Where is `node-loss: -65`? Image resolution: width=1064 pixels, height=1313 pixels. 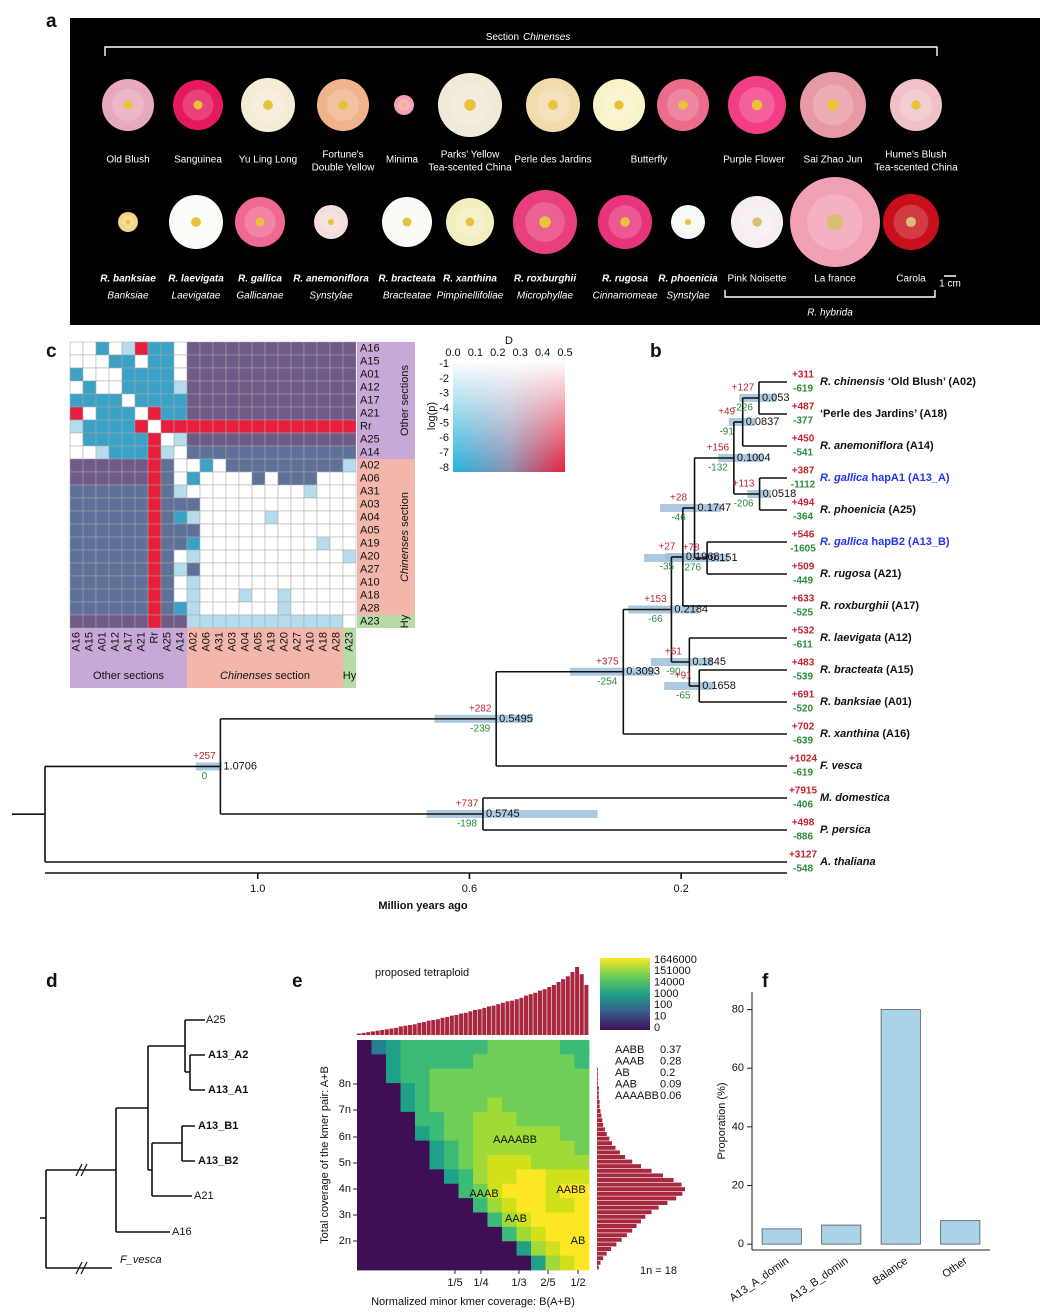
node-loss: -65 is located at coordinates (683, 696).